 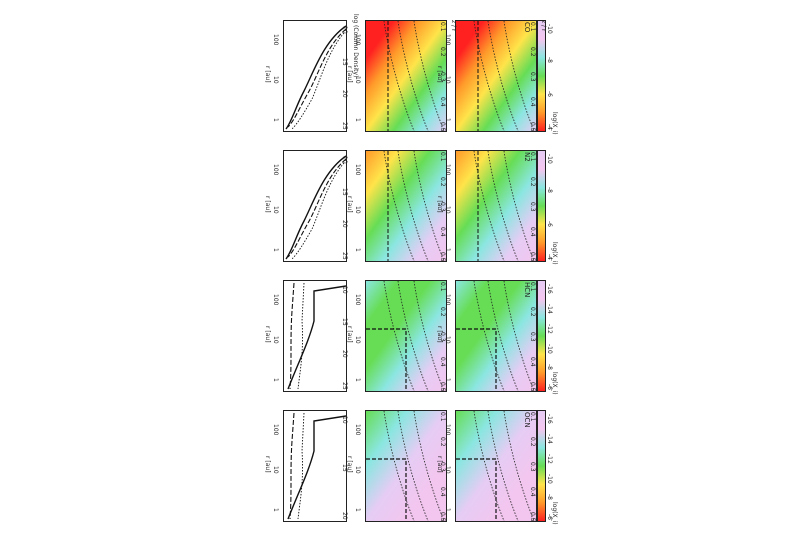 I want to click on colorbar-tick: -6, so click(x=549, y=517).